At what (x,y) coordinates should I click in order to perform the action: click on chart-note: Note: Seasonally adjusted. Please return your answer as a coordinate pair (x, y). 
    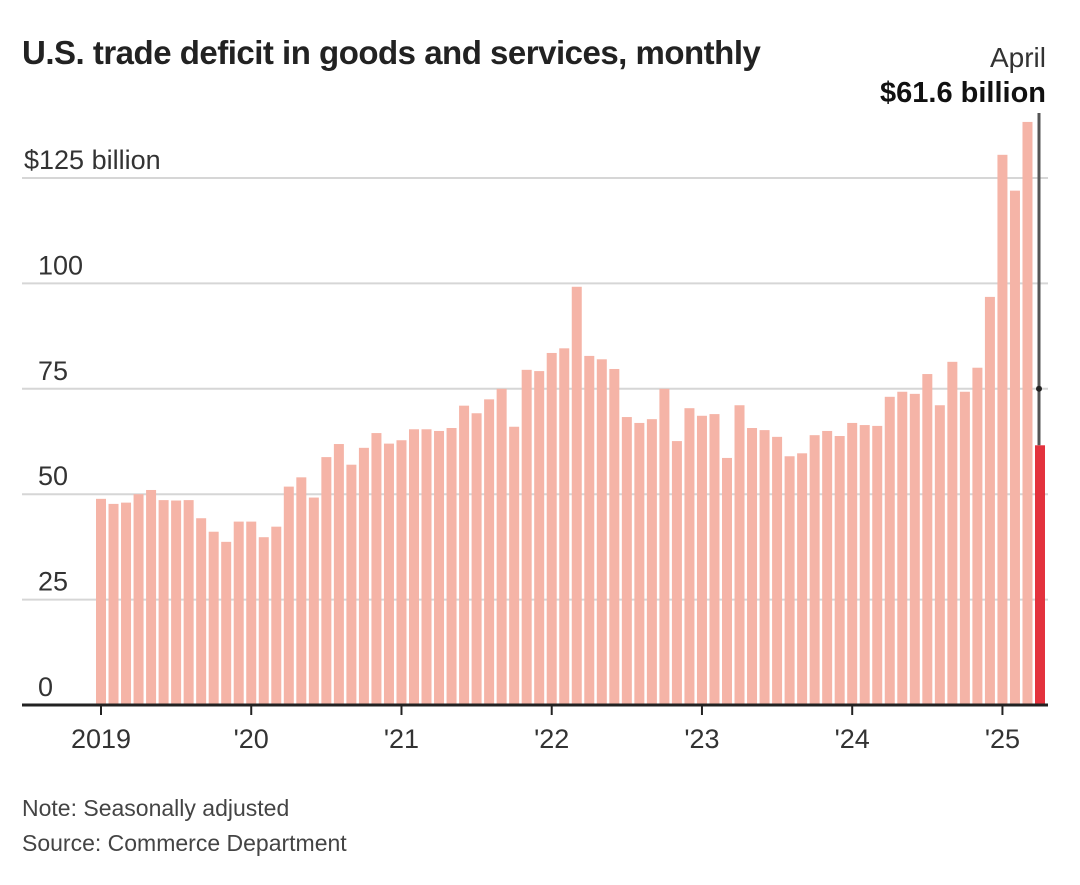
    Looking at the image, I should click on (156, 808).